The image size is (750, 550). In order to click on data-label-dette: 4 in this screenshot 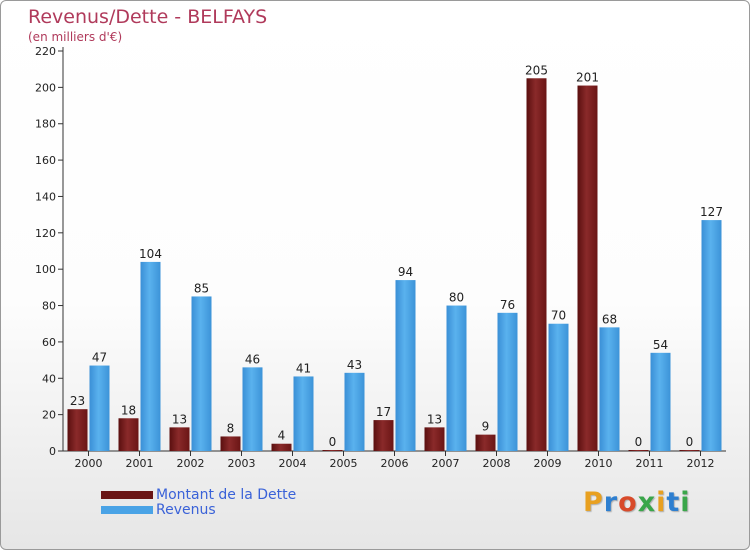, I will do `click(282, 436)`.